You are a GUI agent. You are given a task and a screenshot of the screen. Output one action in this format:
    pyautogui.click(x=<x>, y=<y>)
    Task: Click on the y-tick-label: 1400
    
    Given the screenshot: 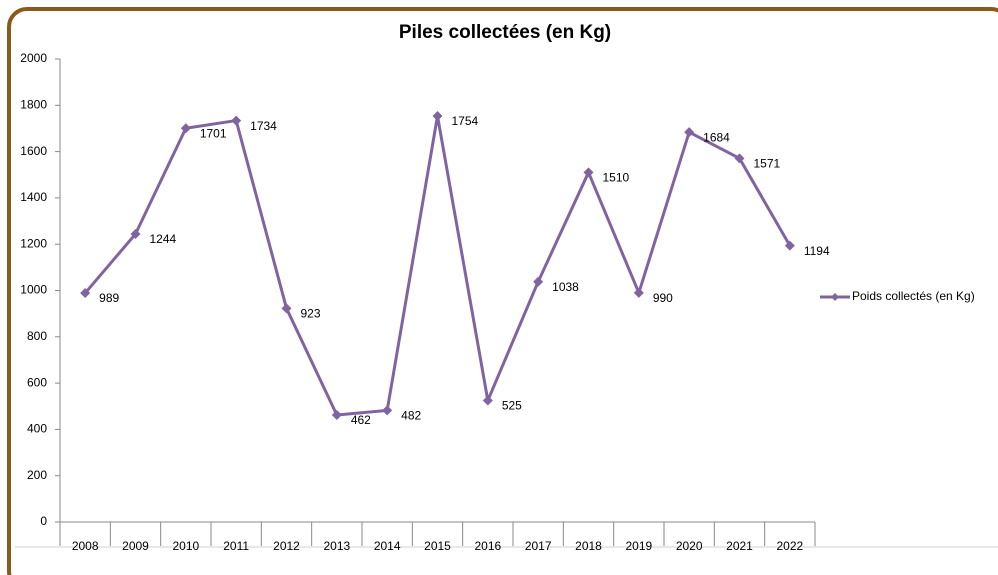 What is the action you would take?
    pyautogui.click(x=33, y=197)
    